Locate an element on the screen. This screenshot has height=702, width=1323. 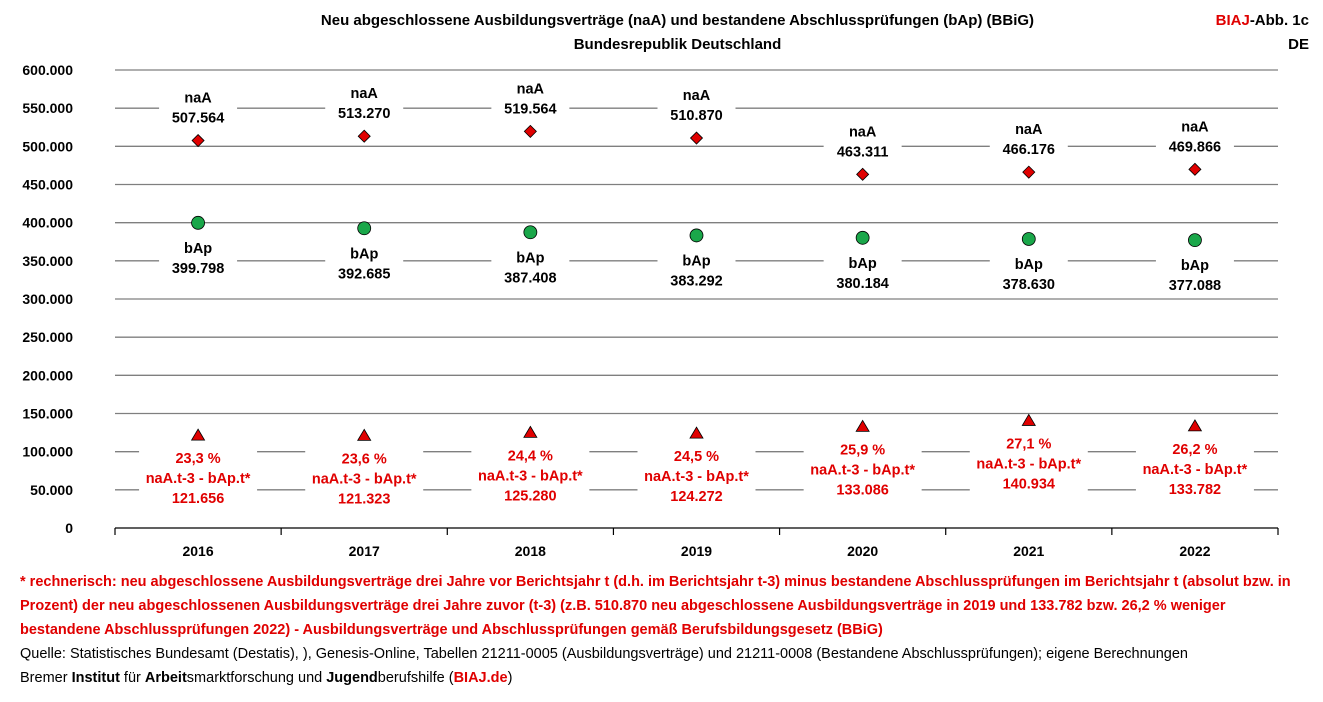
y-tick-label: 50.000 is located at coordinates (51, 490).